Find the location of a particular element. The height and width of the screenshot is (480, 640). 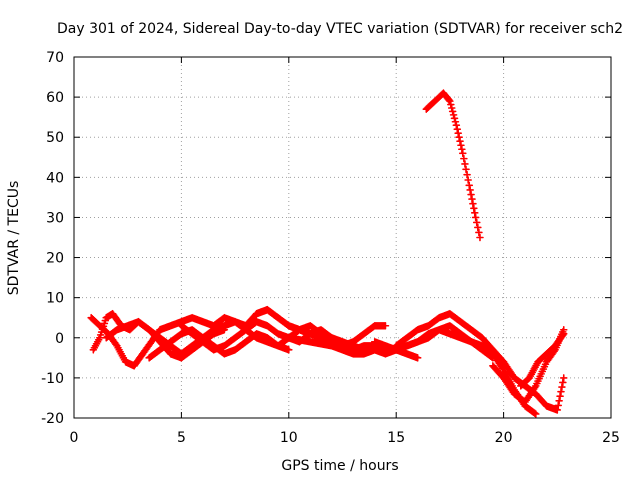

x-tick-label: 5 is located at coordinates (181, 438).